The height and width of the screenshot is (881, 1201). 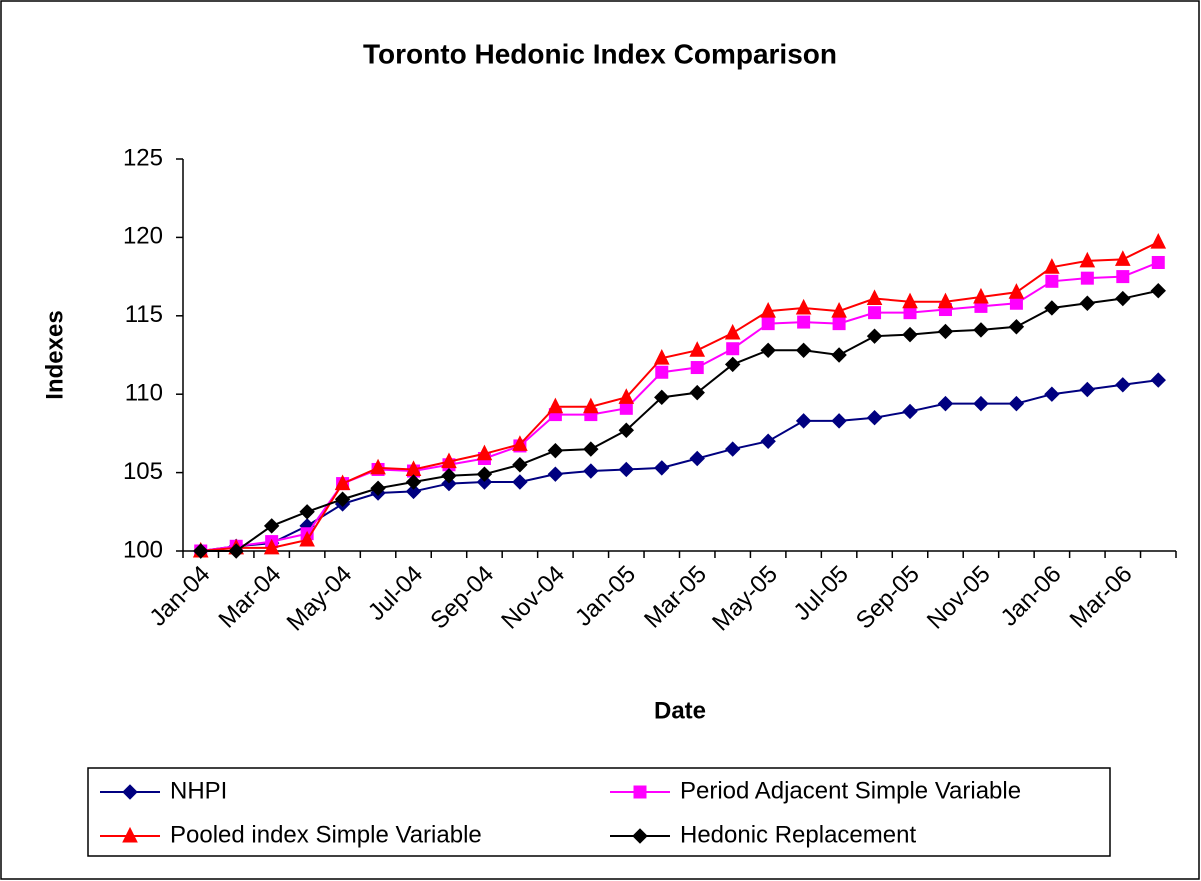 What do you see at coordinates (144, 314) in the screenshot?
I see `y-tick-label: 115` at bounding box center [144, 314].